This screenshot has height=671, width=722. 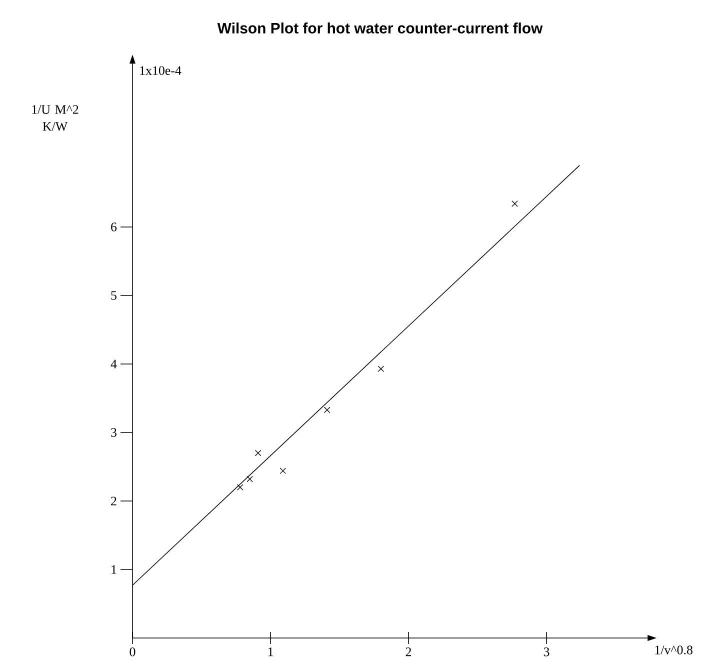 What do you see at coordinates (113, 432) in the screenshot?
I see `y-tick-label: 3` at bounding box center [113, 432].